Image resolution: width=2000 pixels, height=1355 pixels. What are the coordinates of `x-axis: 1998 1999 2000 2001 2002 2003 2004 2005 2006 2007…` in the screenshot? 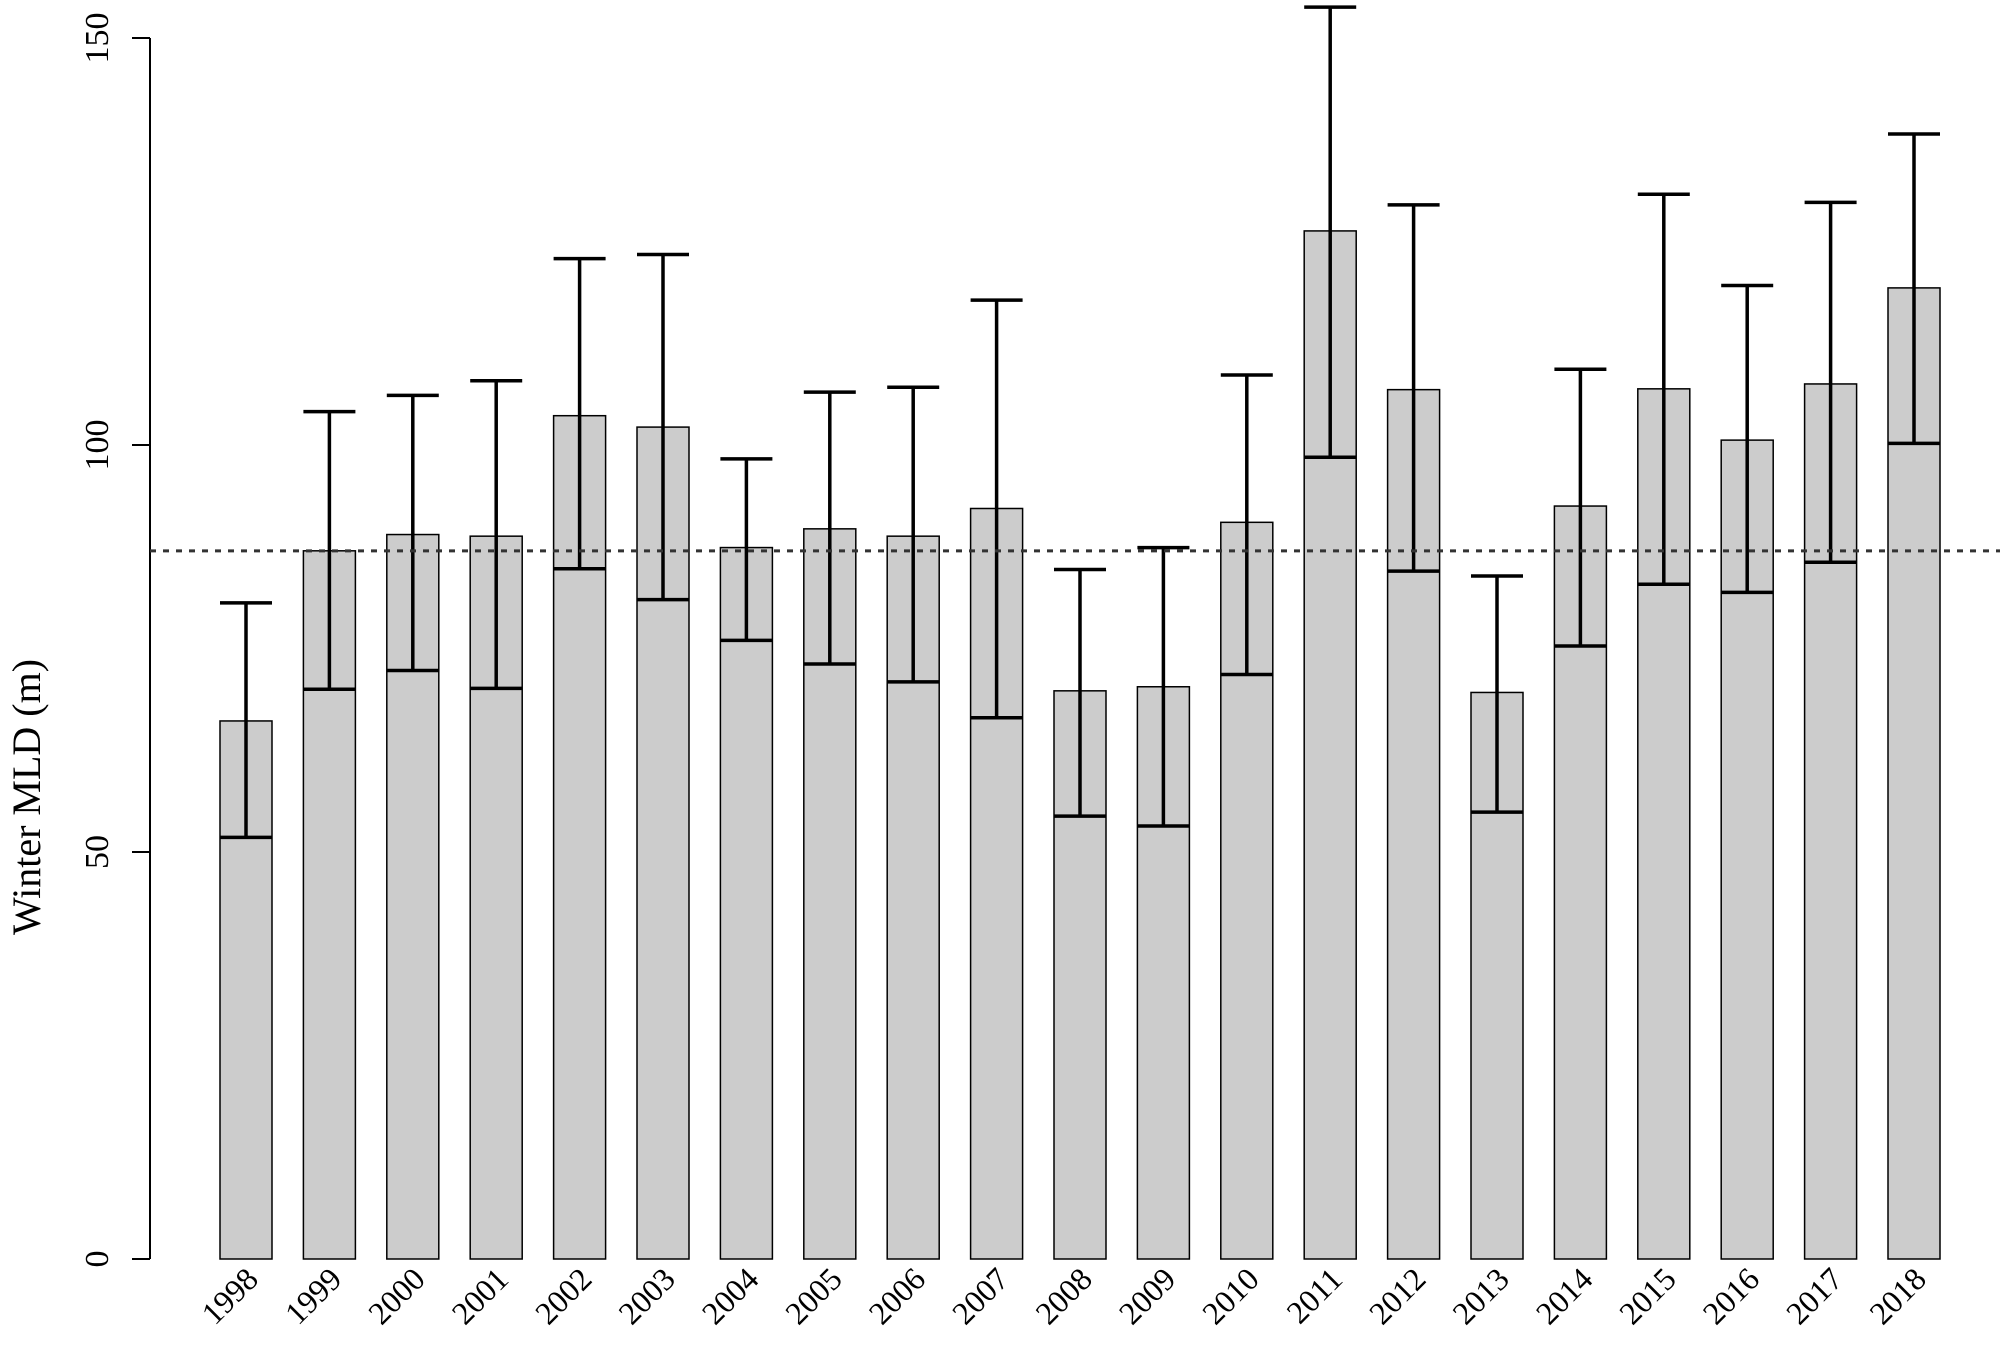 It's located at (1063, 1295).